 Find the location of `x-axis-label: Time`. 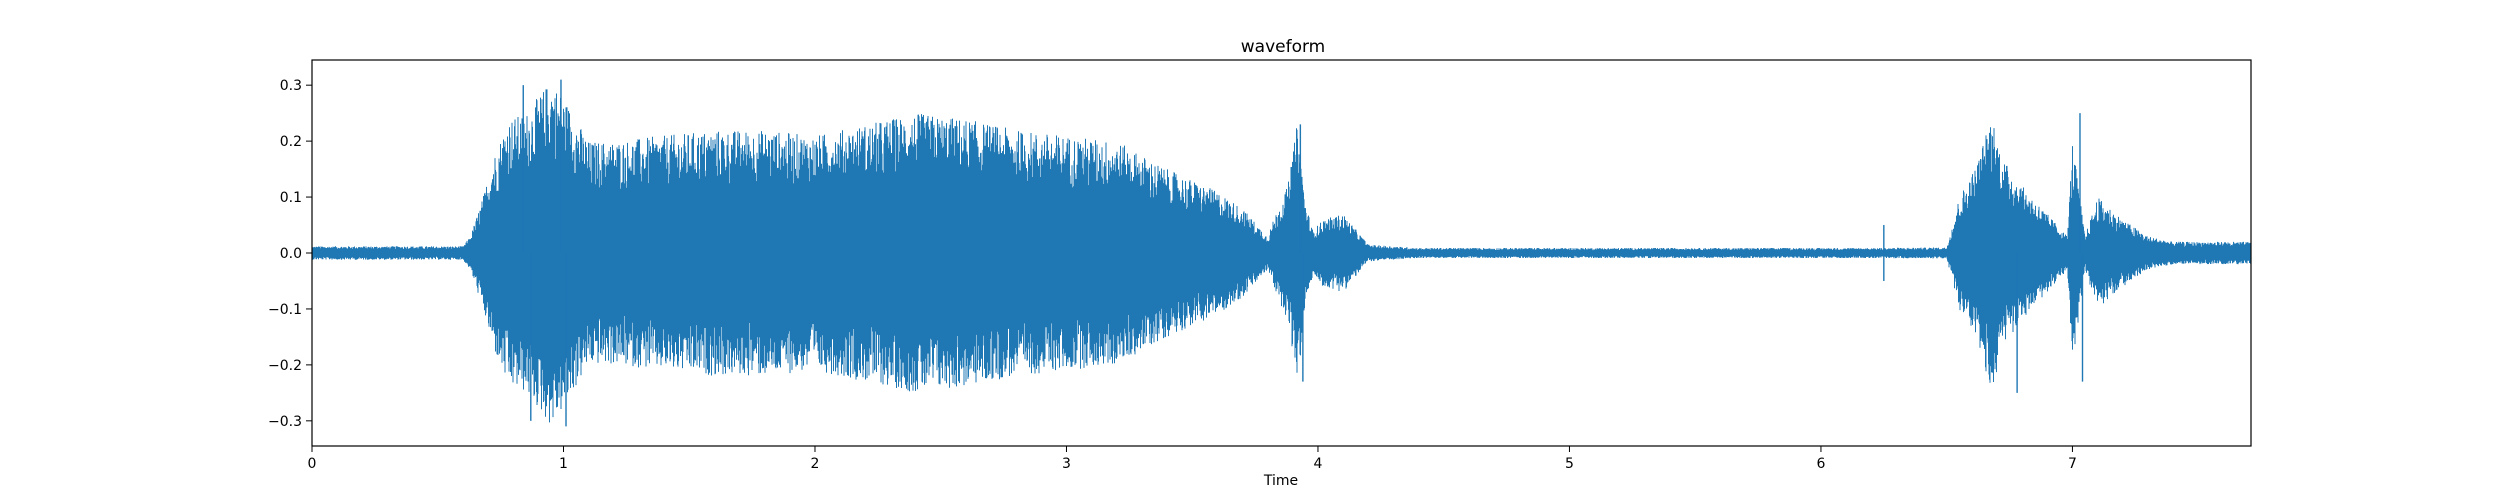

x-axis-label: Time is located at coordinates (1280, 481).